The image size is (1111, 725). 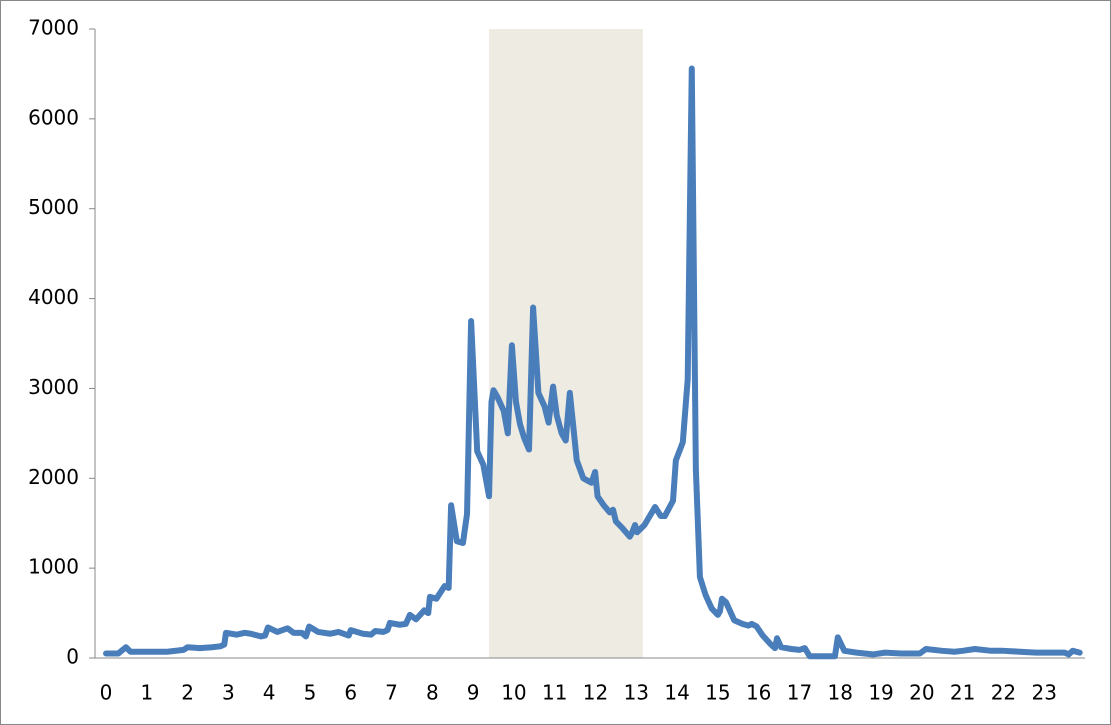 What do you see at coordinates (350, 693) in the screenshot?
I see `x-tick-label: 6` at bounding box center [350, 693].